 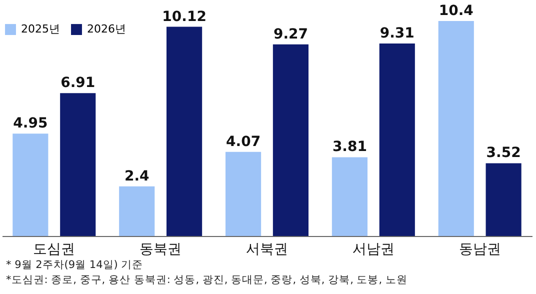 I want to click on data-label: 4.07, so click(x=243, y=142).